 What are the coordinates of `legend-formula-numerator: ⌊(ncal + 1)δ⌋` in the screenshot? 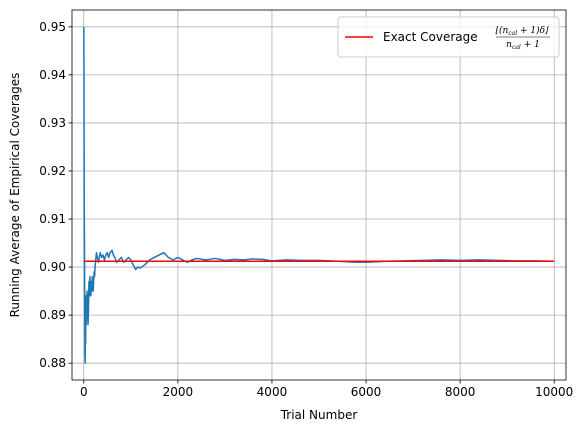 It's located at (522, 31).